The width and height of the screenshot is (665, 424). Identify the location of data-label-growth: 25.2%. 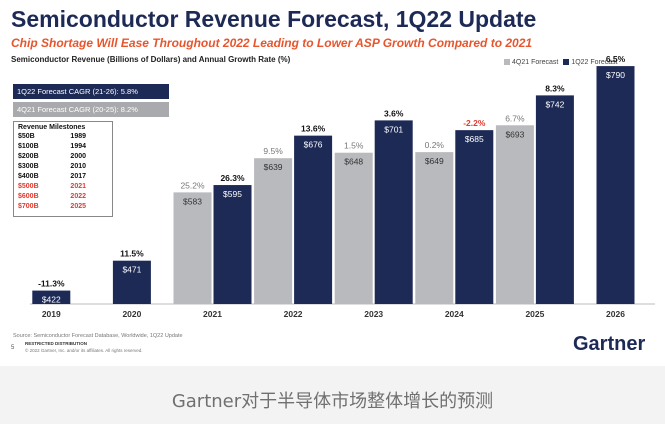
(192, 185).